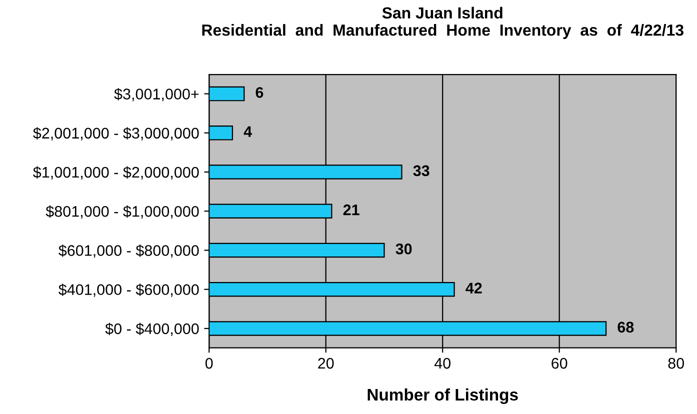 Image resolution: width=697 pixels, height=414 pixels. Describe the element at coordinates (116, 133) in the screenshot. I see `y-tick-label: $2,001,000 - $3,000,000` at that location.